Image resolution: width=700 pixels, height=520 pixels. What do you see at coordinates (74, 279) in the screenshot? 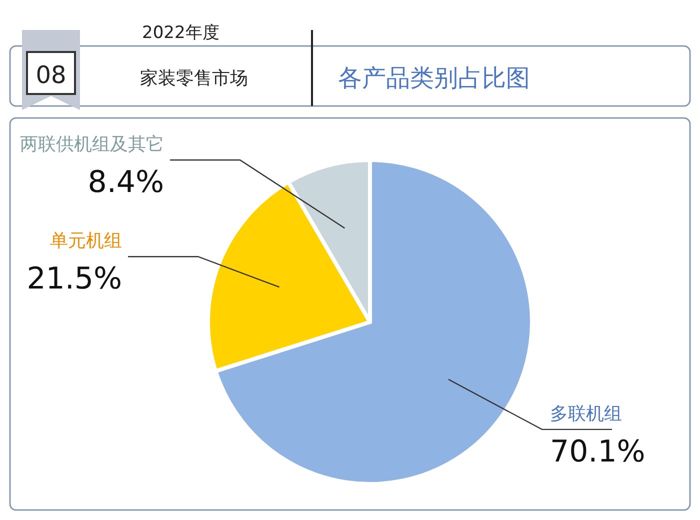
I see `data-label: 21.5%` at bounding box center [74, 279].